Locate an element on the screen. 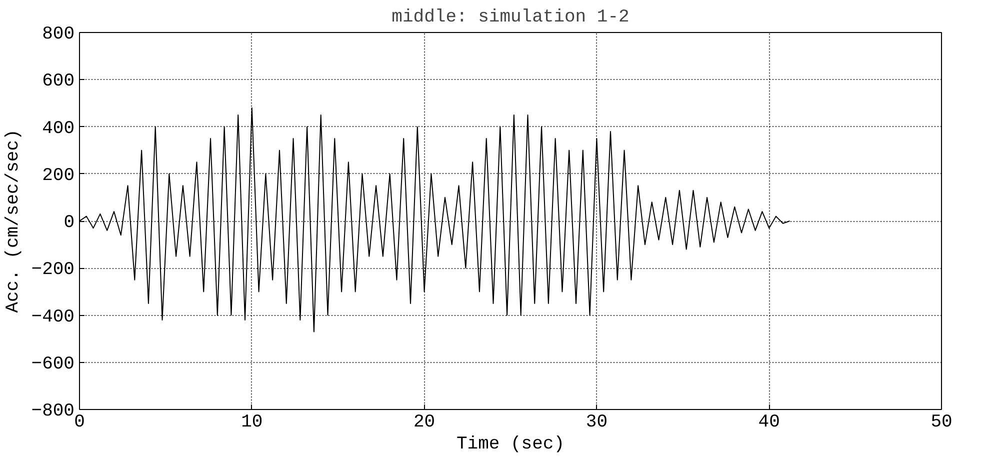  y-tick-label: 400 is located at coordinates (58, 128).